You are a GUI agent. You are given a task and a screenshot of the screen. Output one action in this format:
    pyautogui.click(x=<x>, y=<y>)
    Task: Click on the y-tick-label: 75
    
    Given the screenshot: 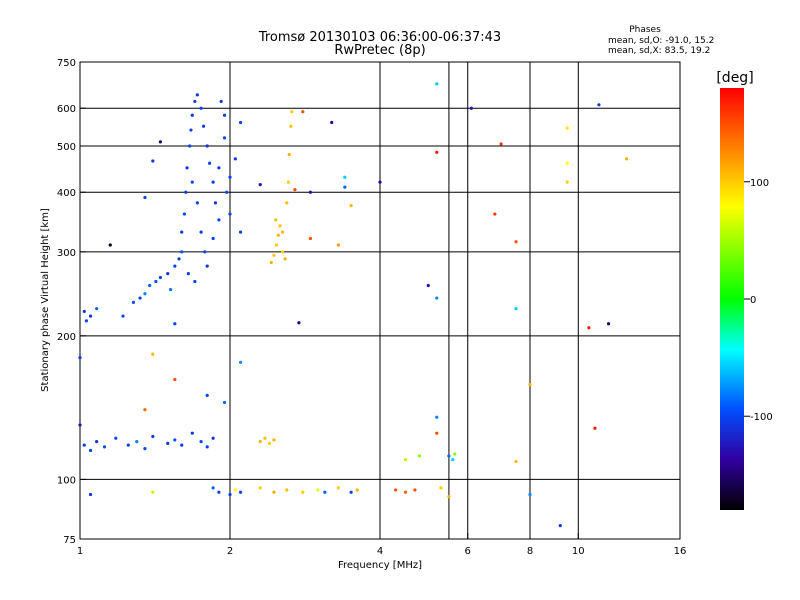 What is the action you would take?
    pyautogui.click(x=69, y=540)
    